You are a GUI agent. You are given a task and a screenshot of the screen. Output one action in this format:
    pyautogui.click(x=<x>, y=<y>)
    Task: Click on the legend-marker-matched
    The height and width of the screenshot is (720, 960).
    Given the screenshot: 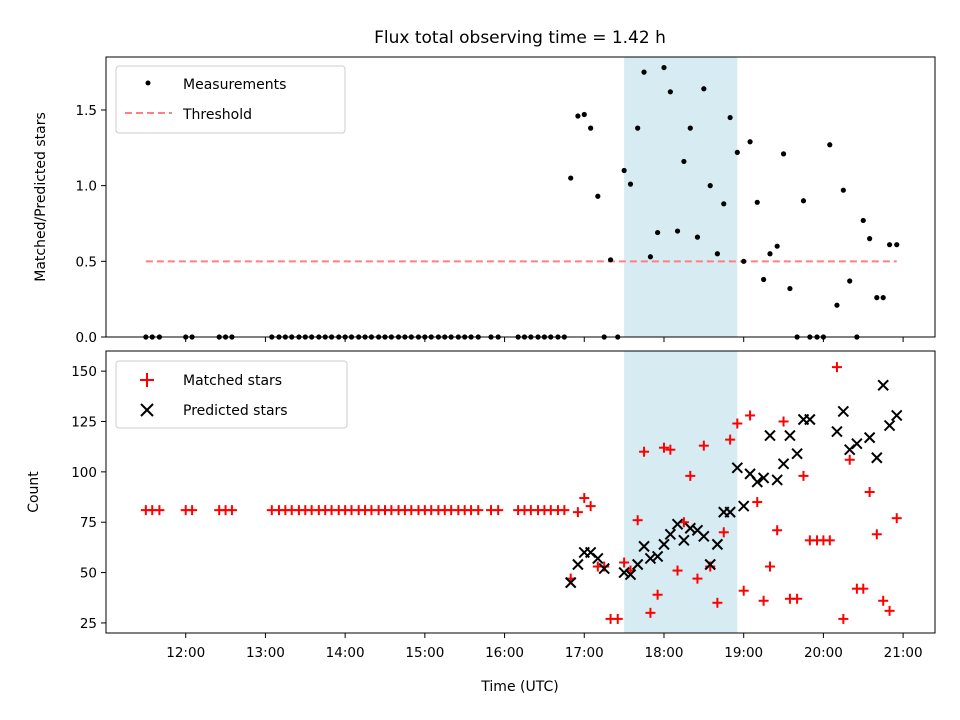 What is the action you would take?
    pyautogui.click(x=147, y=380)
    